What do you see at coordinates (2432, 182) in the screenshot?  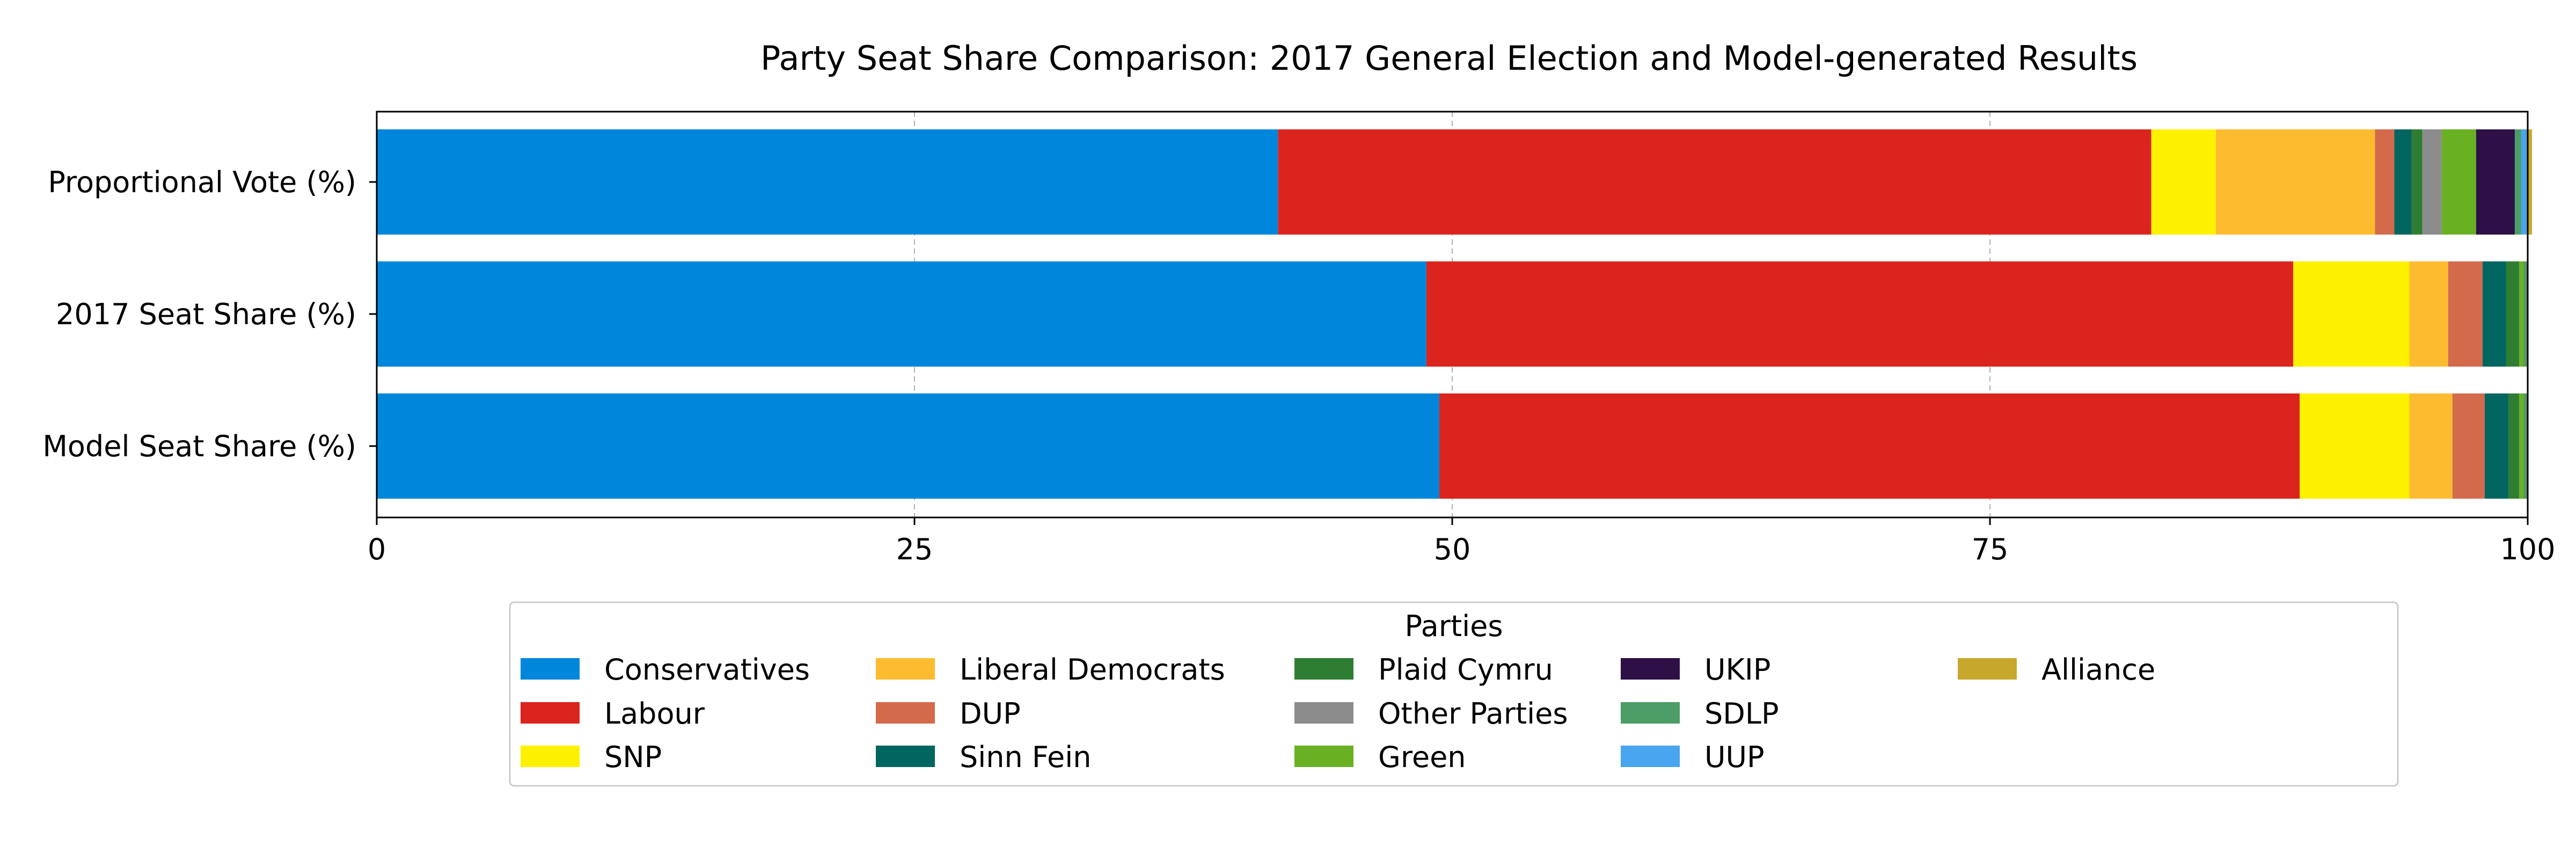 I see `bar-segment-other-parties` at bounding box center [2432, 182].